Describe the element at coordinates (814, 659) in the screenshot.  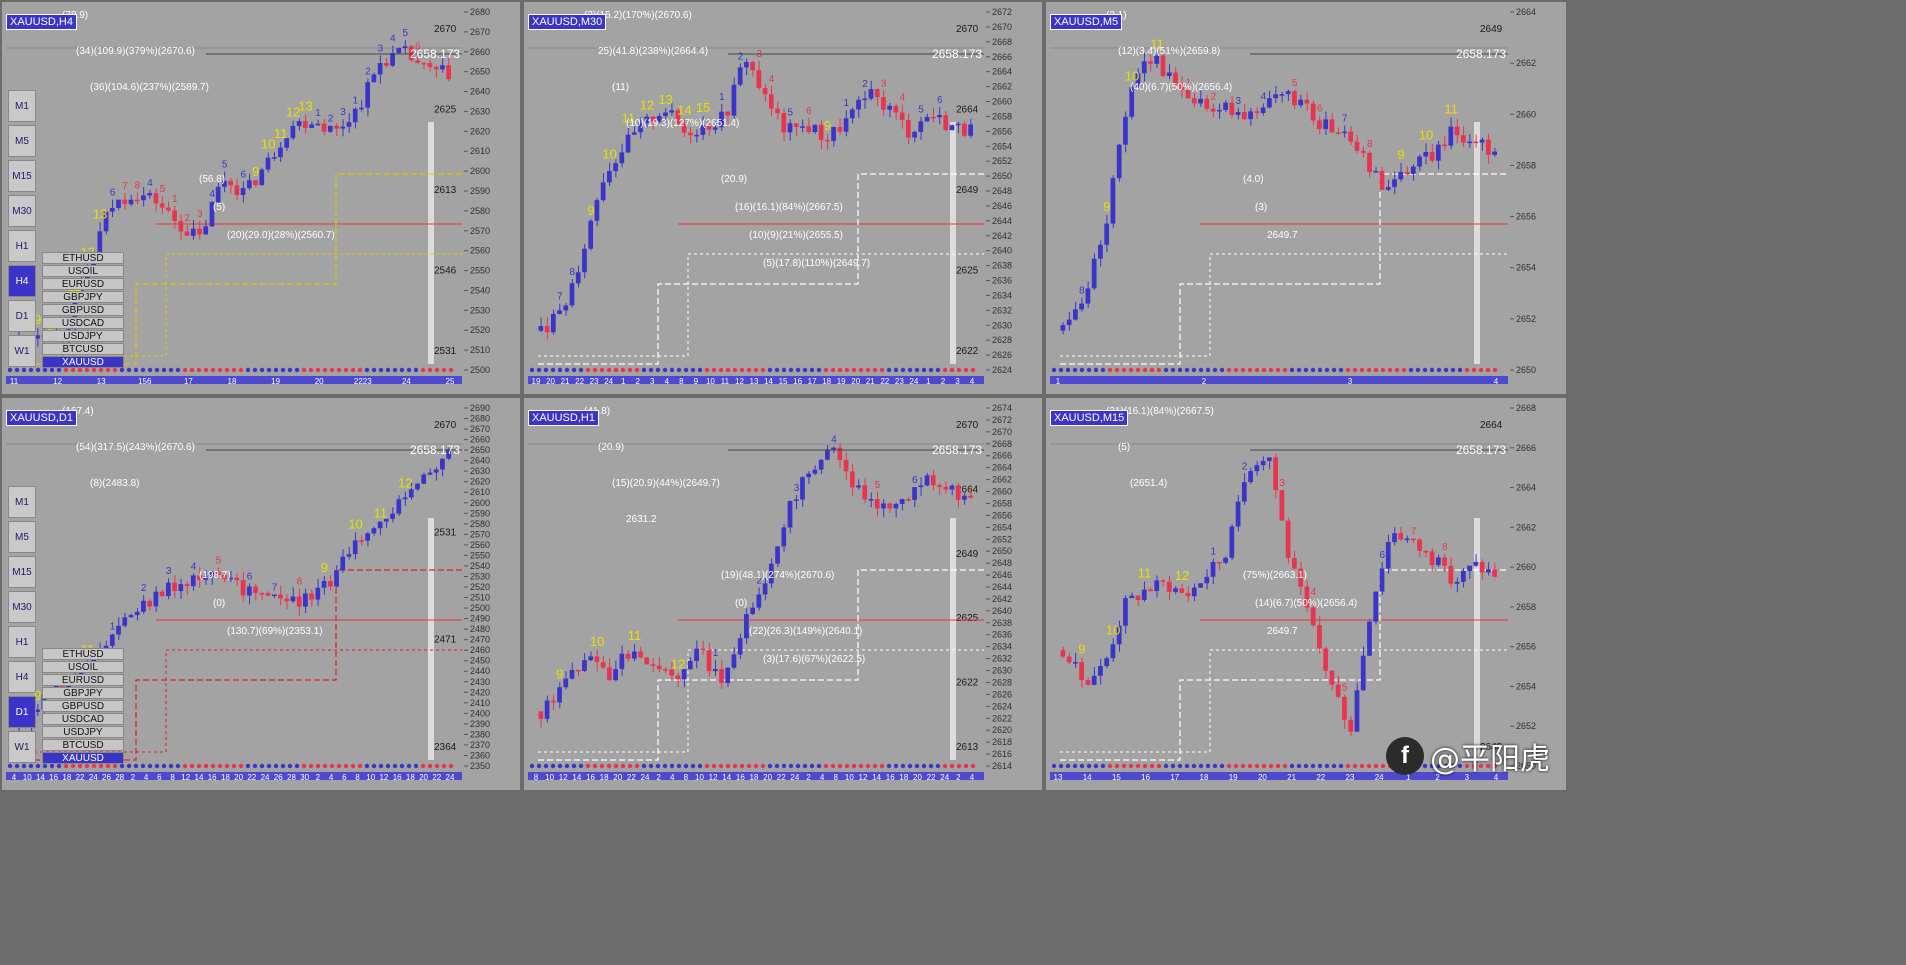
I see `swing-annotation: (3)(17.6)(67%)(2622.5)` at that location.